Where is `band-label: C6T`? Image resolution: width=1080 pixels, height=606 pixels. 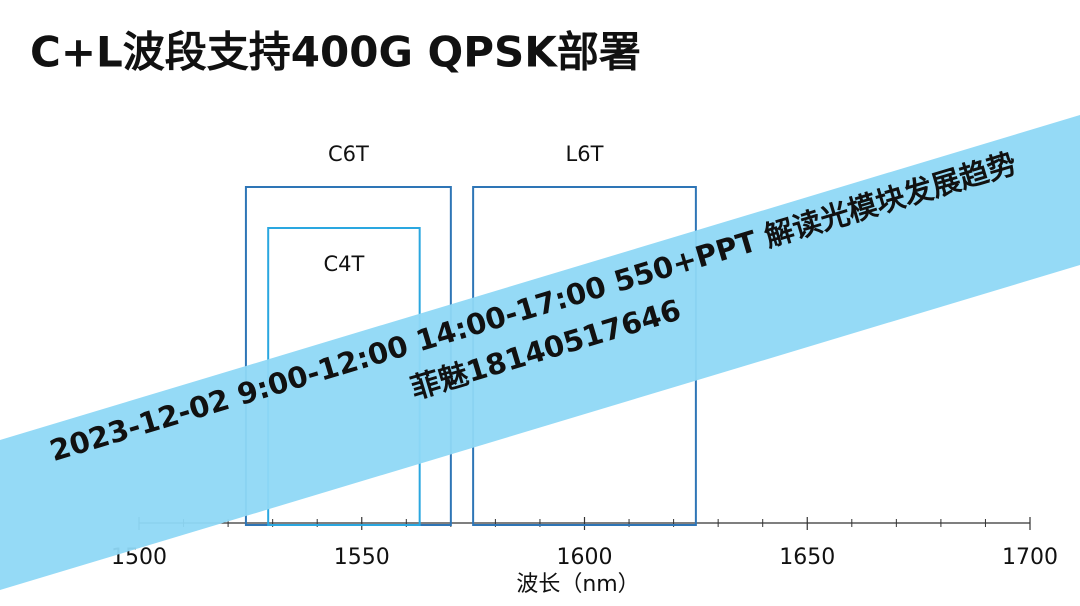 band-label: C6T is located at coordinates (348, 154).